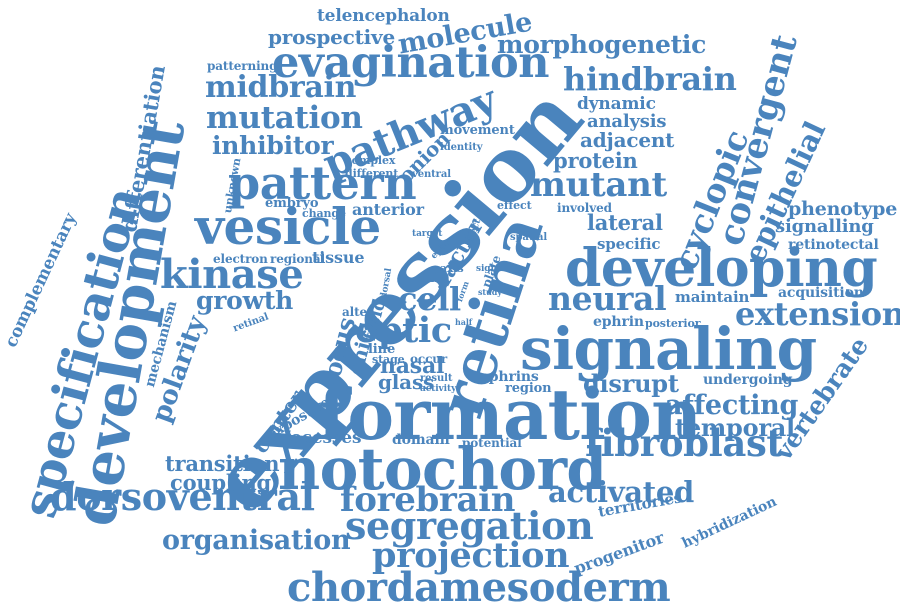  I want to click on word-posterior: posterior, so click(673, 323).